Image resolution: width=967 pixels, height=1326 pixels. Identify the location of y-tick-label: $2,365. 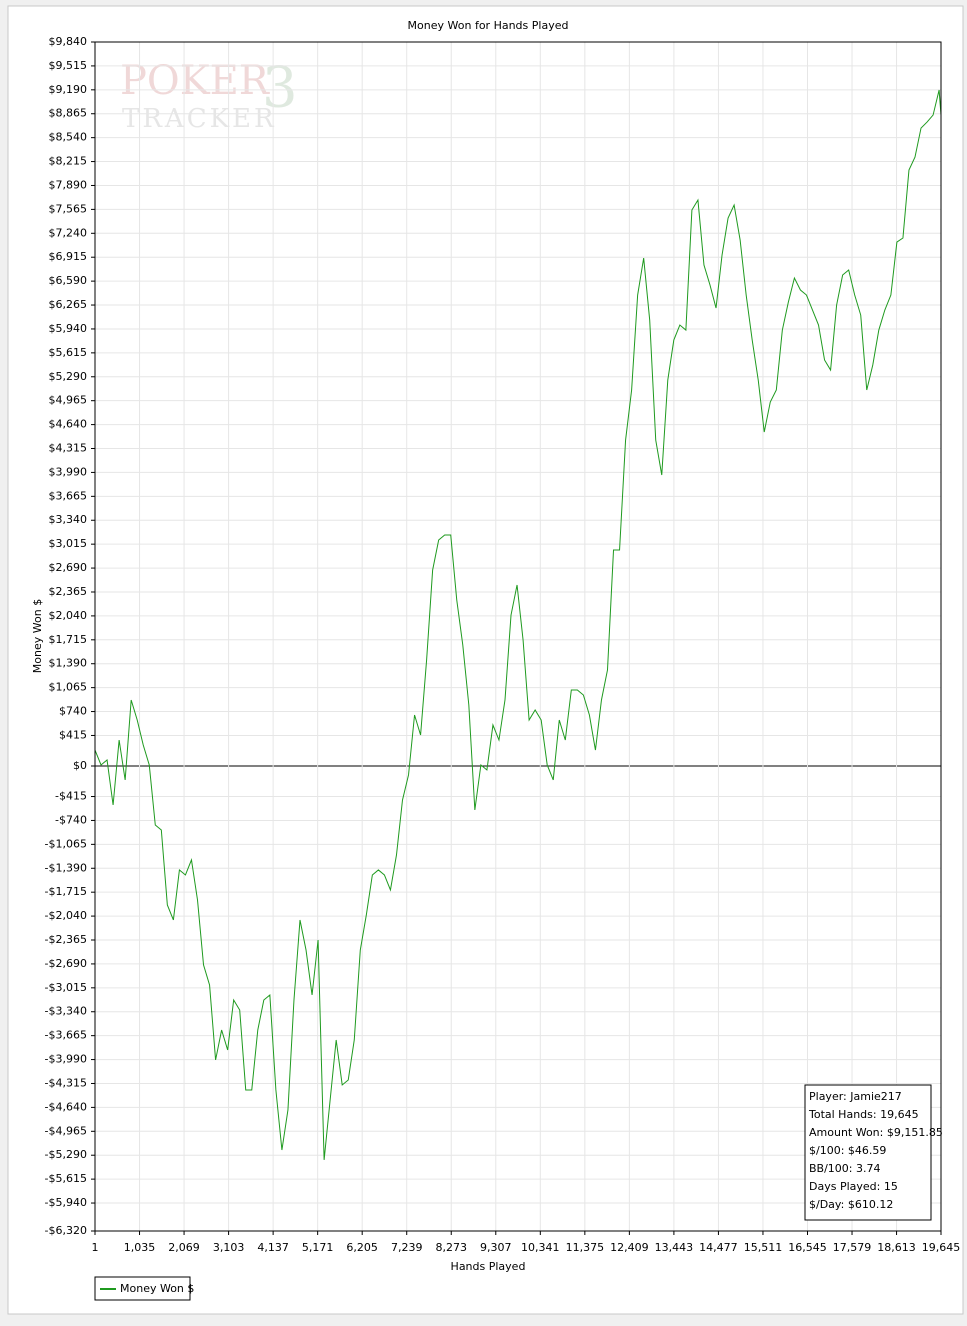
(68, 591).